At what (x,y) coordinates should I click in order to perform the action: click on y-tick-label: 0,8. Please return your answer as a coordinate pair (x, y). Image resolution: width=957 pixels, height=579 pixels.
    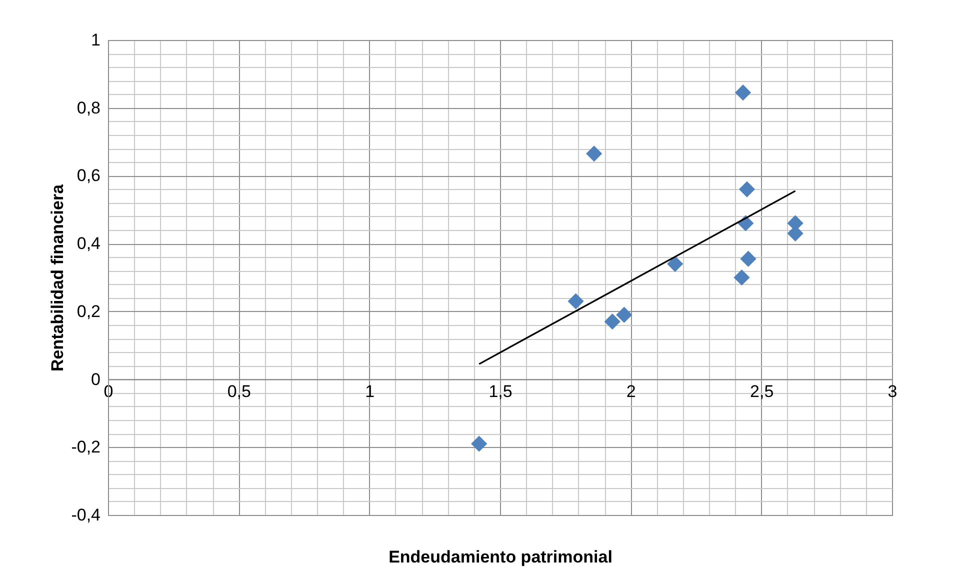
    Looking at the image, I should click on (88, 108).